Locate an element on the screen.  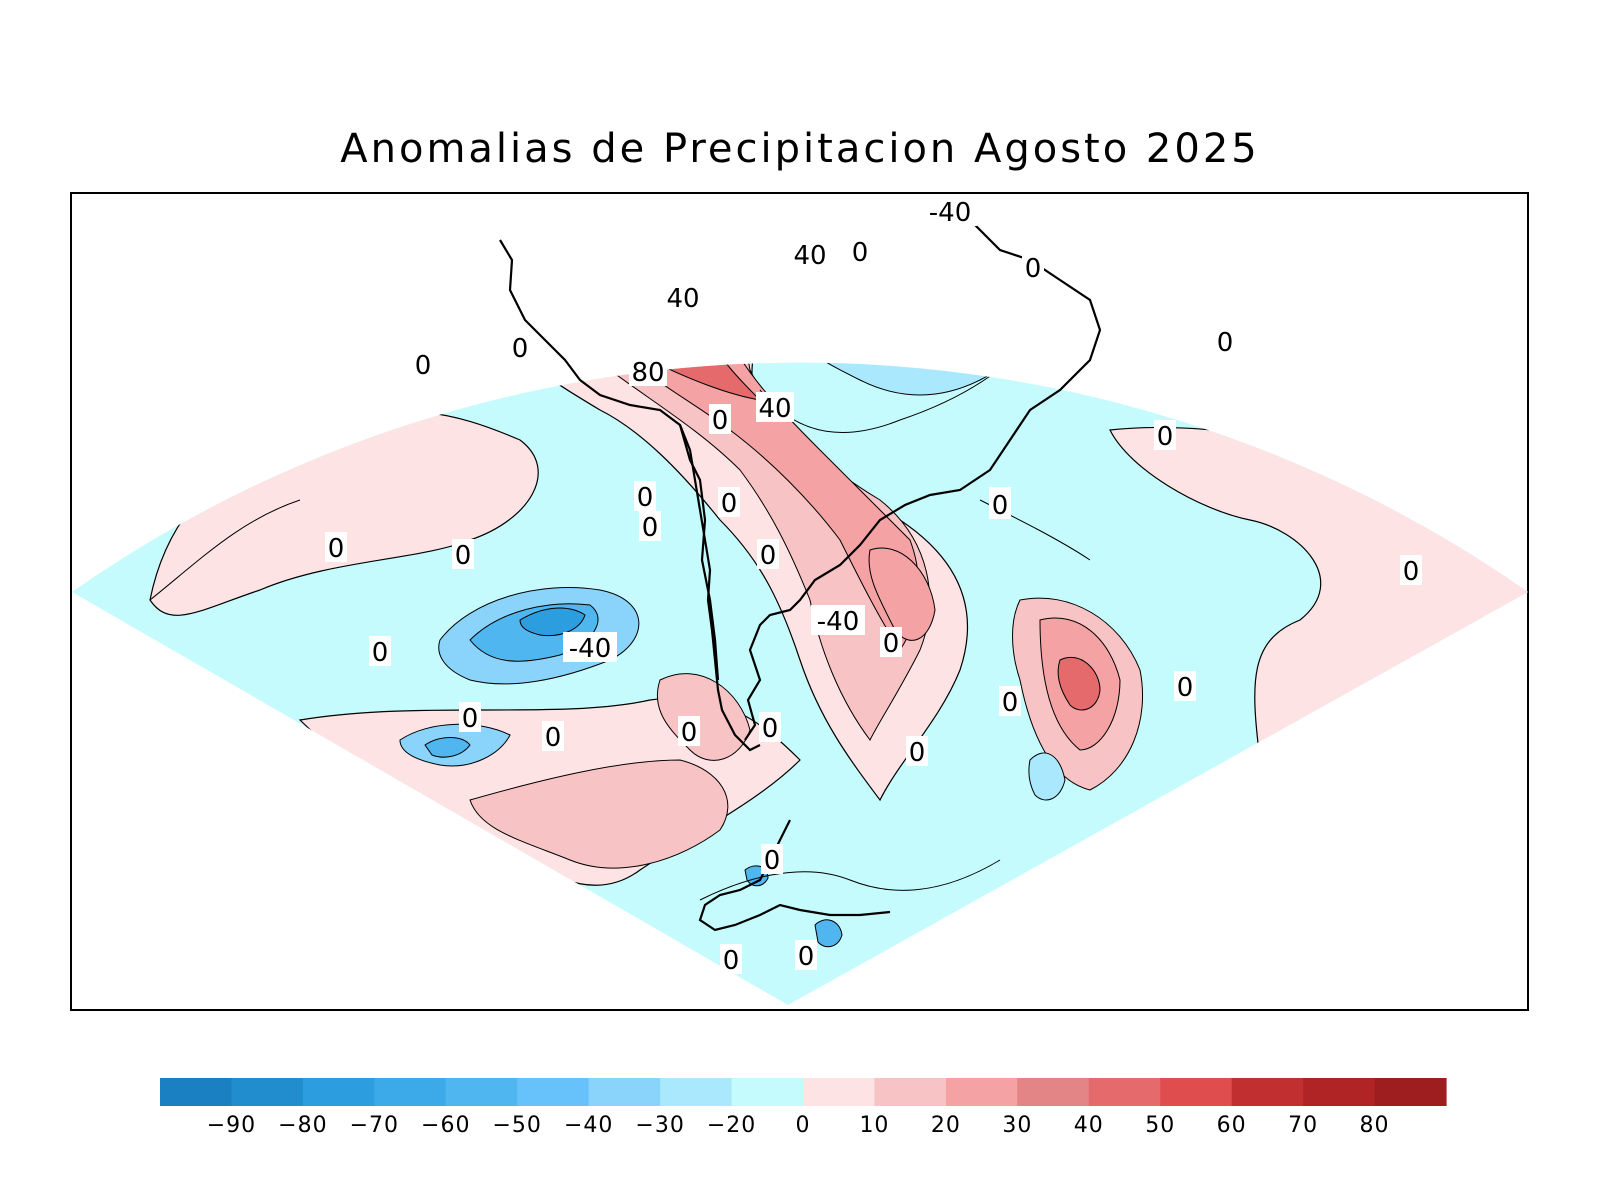
colorbar-tick-label: −40 is located at coordinates (588, 1125).